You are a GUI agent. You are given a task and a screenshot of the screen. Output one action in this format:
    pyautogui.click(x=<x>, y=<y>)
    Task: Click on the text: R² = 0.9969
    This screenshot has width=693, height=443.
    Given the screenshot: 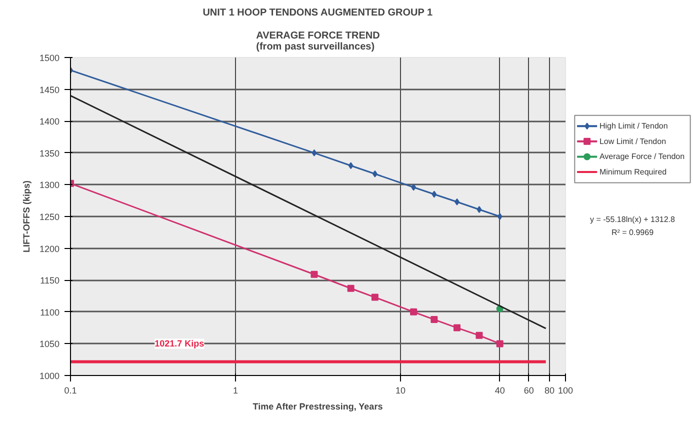 What is the action you would take?
    pyautogui.click(x=632, y=232)
    